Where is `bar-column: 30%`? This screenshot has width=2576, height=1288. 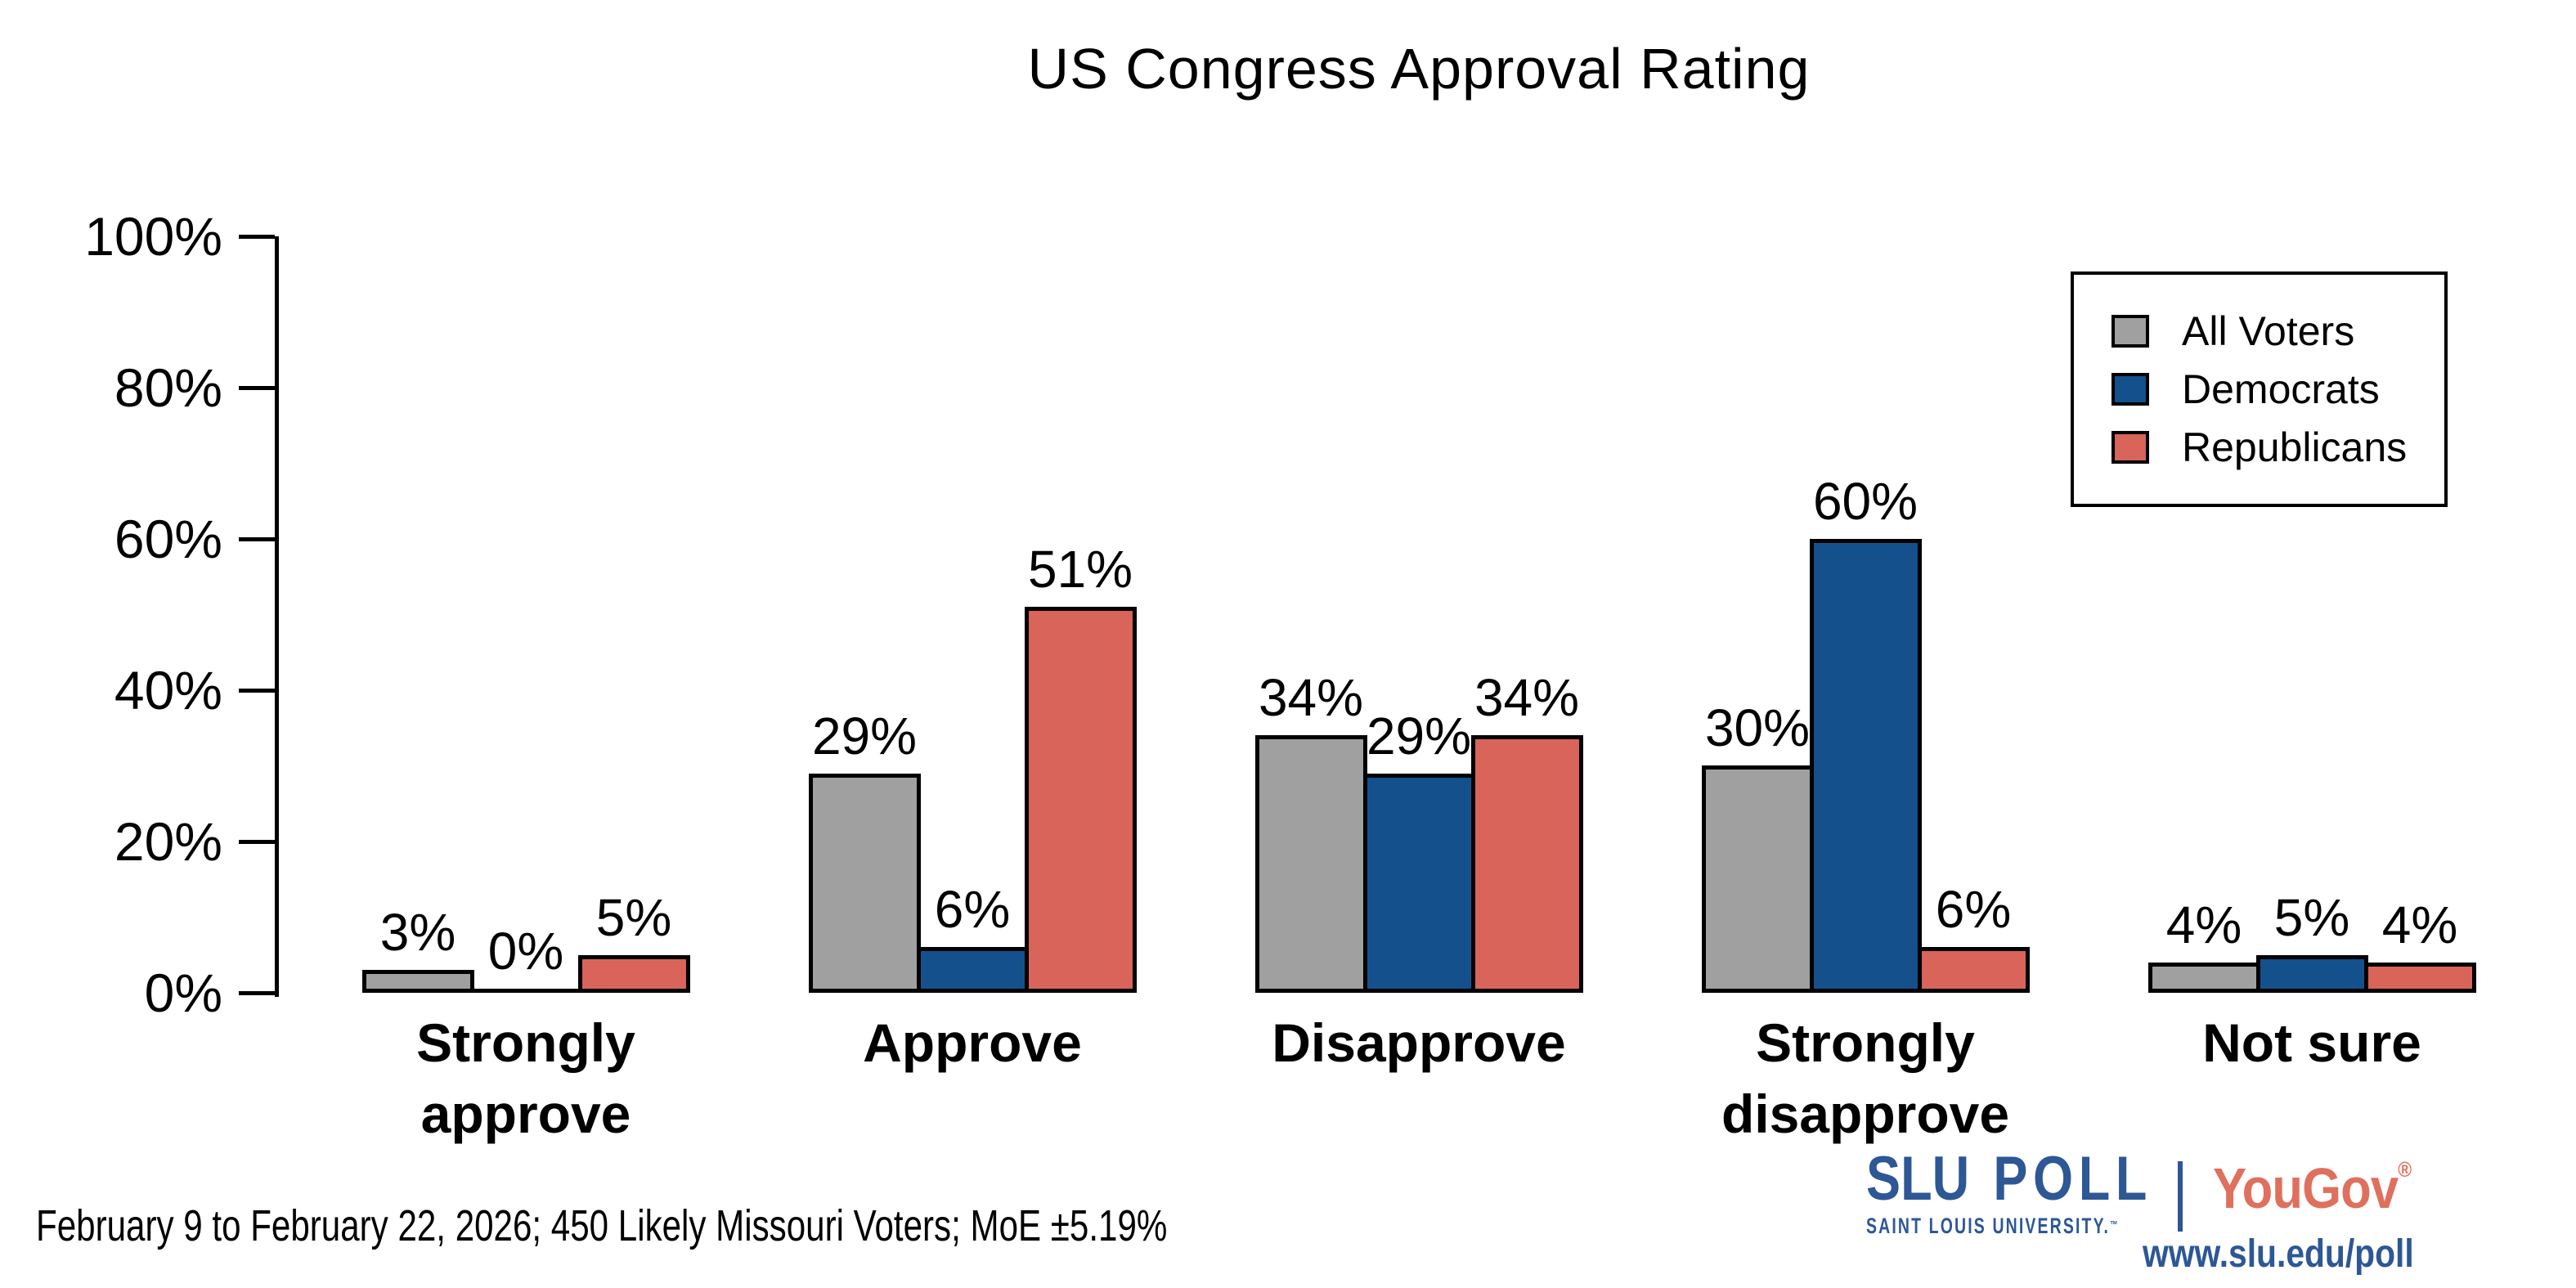
bar-column: 30% is located at coordinates (1758, 845).